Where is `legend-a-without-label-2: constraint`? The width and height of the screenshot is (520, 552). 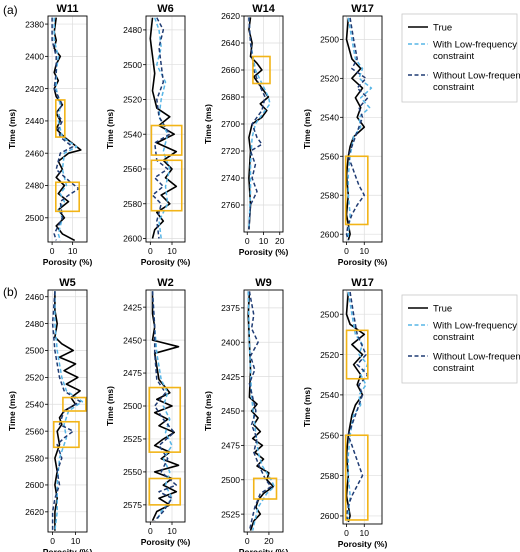
legend-a-without-label-2: constraint is located at coordinates (454, 87).